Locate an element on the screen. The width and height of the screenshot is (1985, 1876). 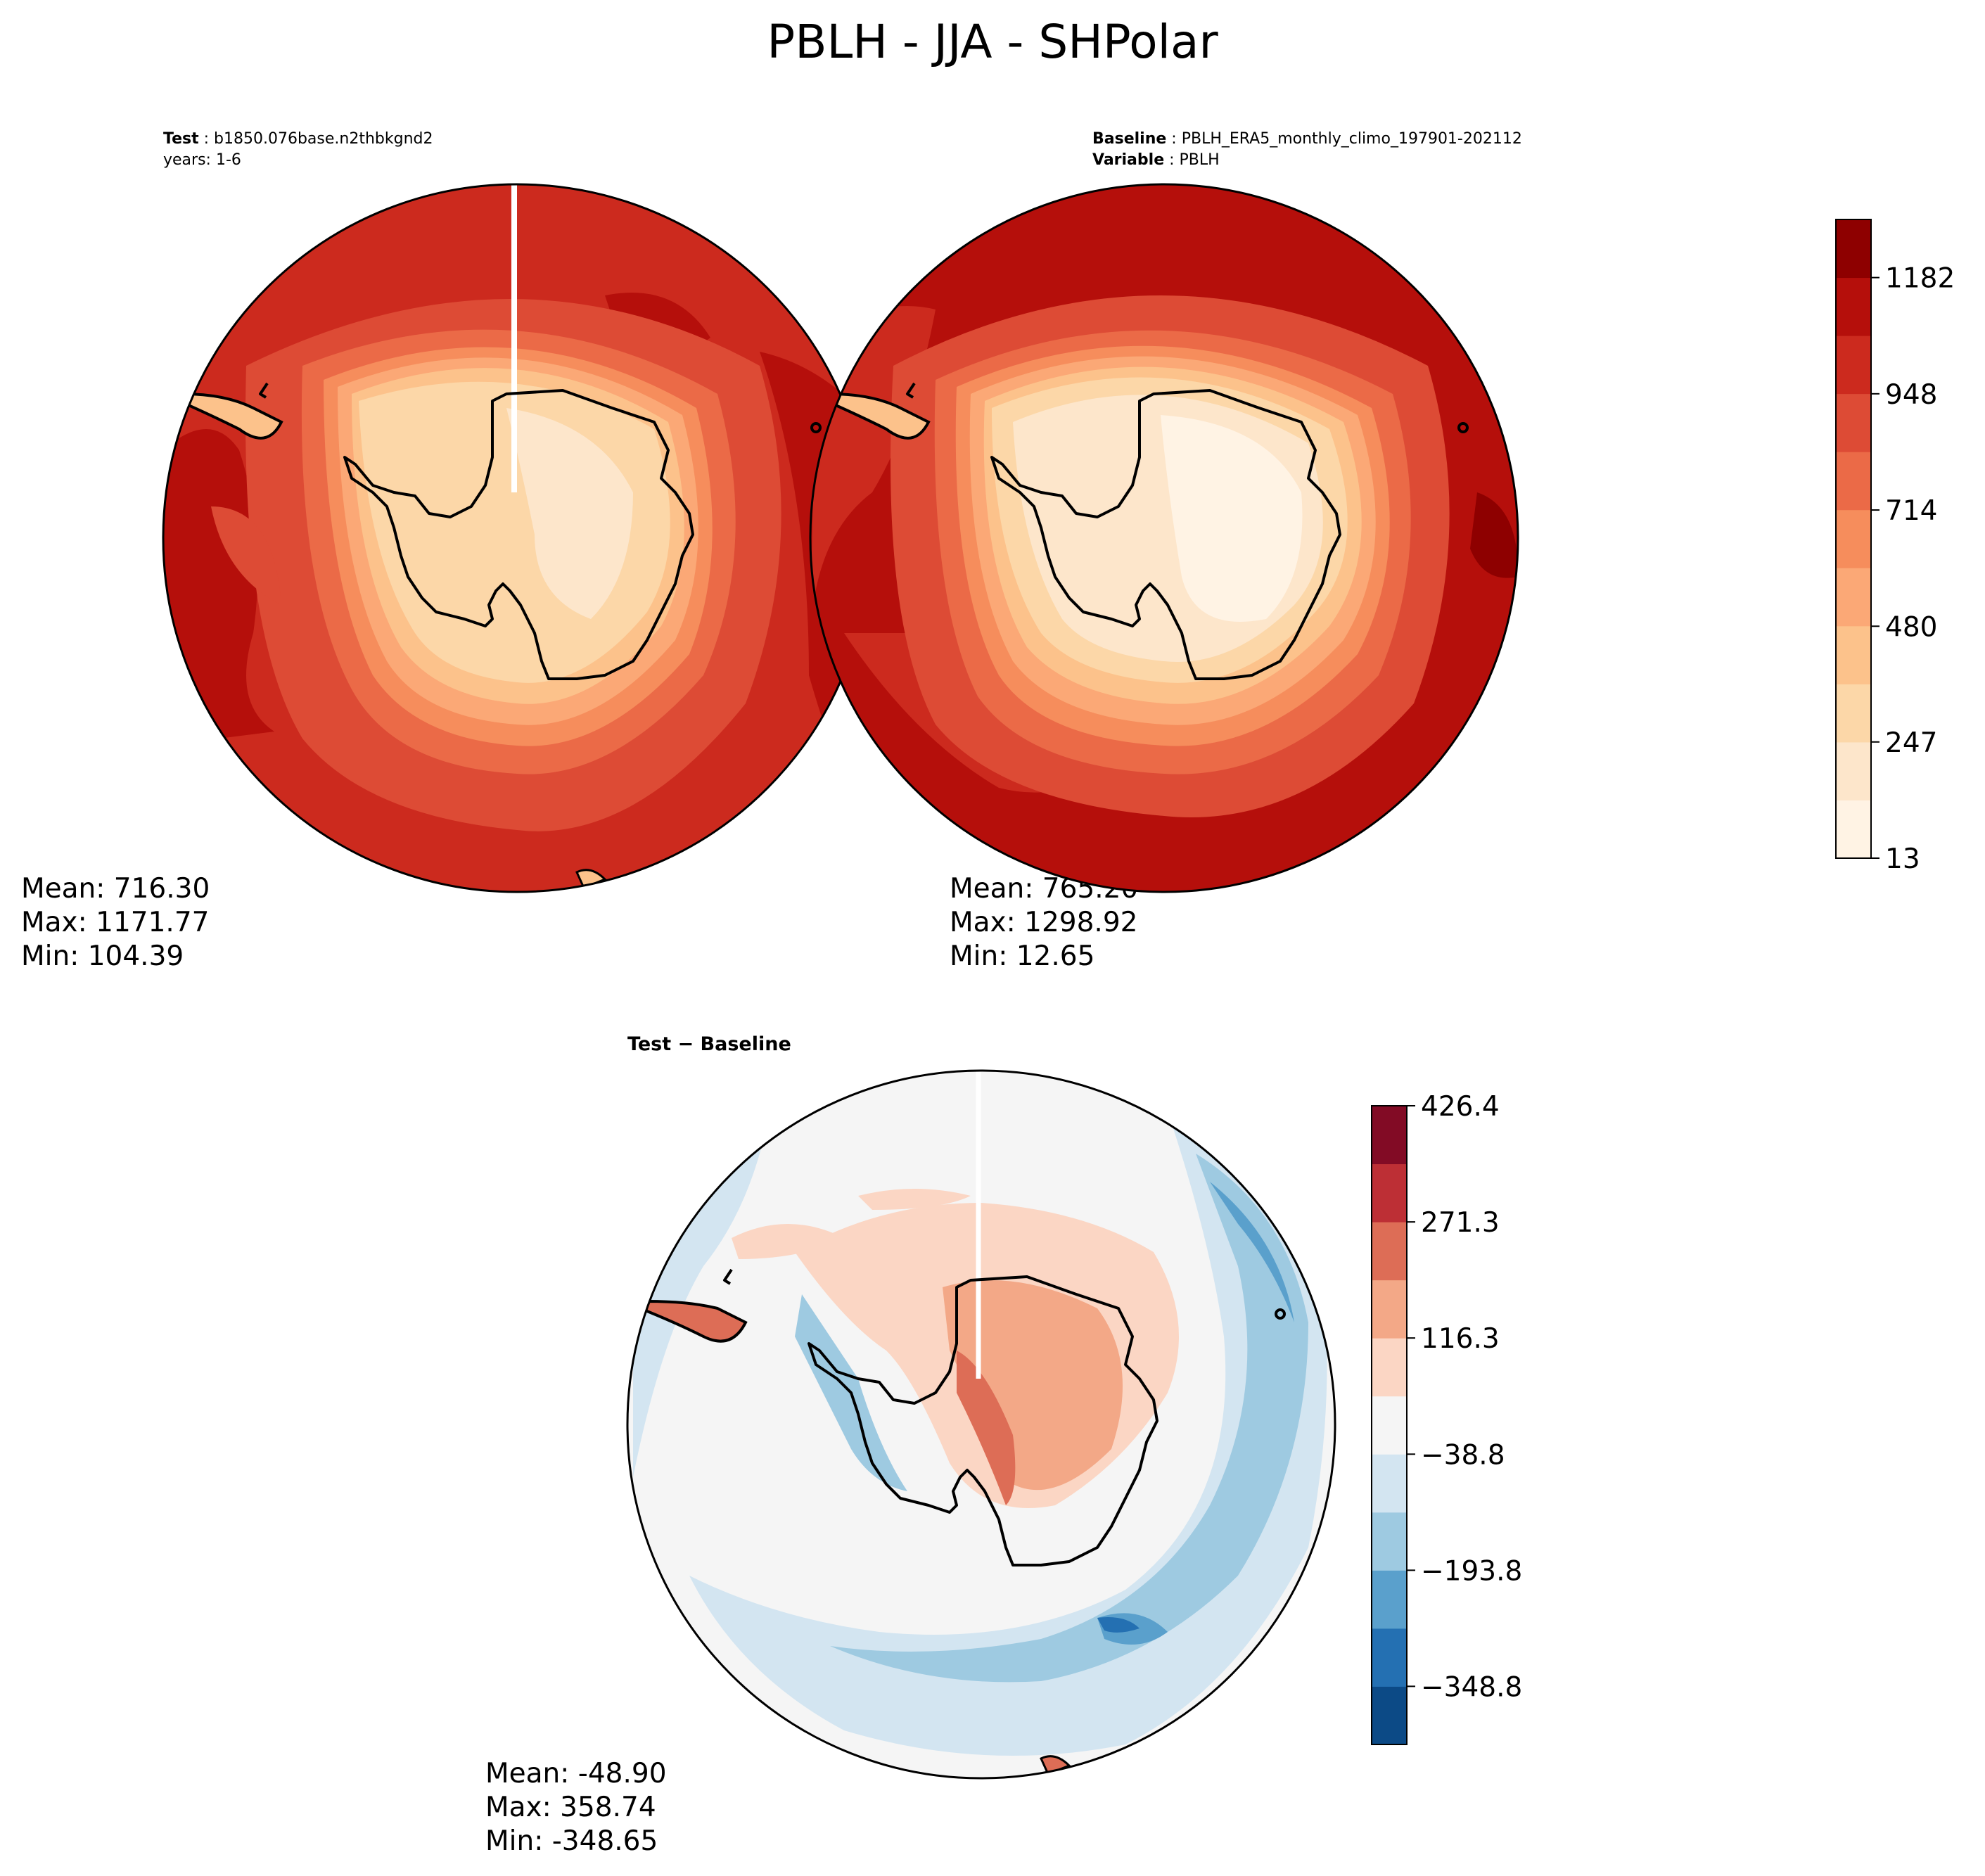
test-coastline is located at coordinates (540, 531).